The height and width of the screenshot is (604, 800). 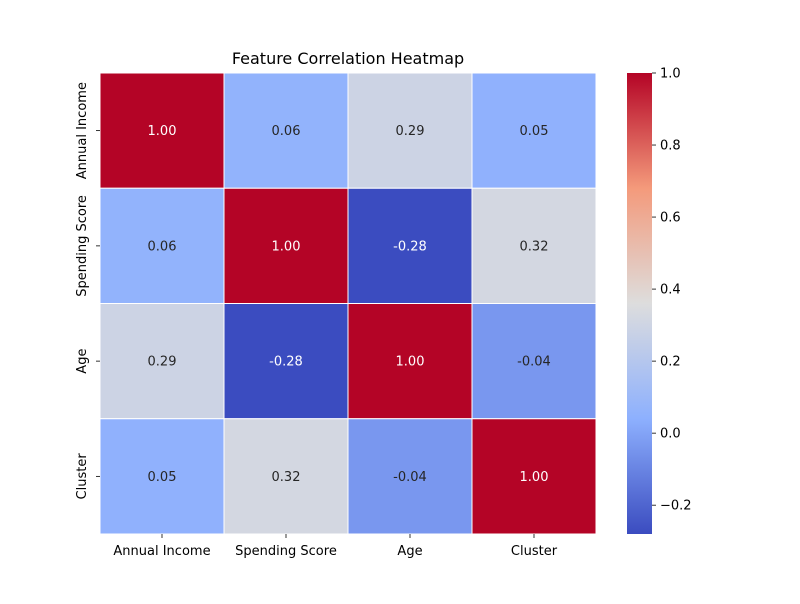 I want to click on cell-value-r1-c3: 0.32, so click(x=534, y=246).